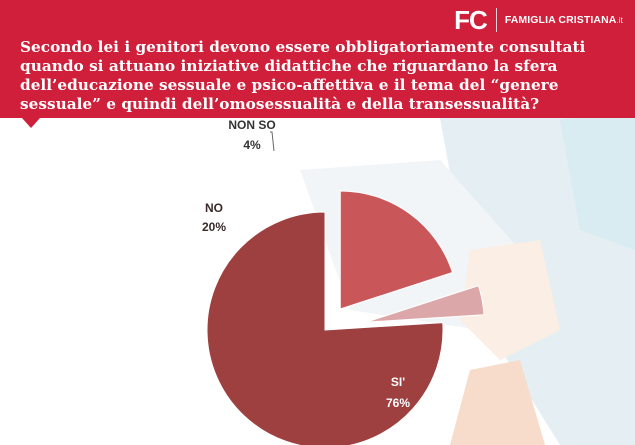  I want to click on bg-shape-teal, so click(597, 180).